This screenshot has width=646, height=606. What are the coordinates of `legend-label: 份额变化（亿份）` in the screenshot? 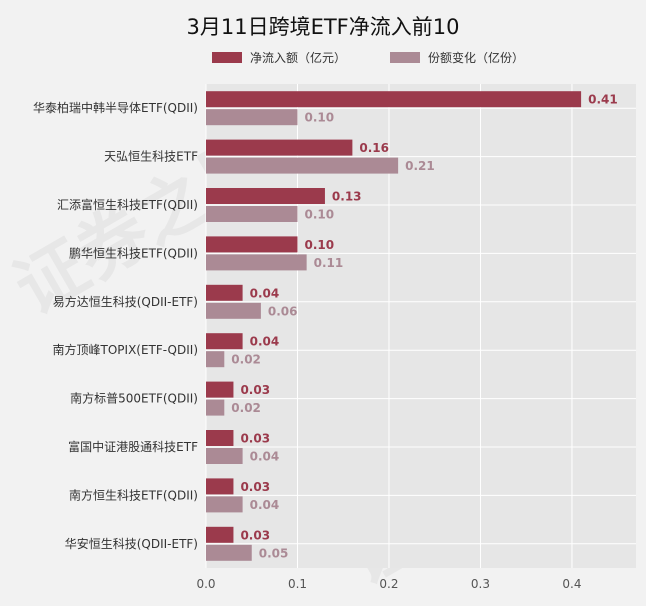 It's located at (476, 57).